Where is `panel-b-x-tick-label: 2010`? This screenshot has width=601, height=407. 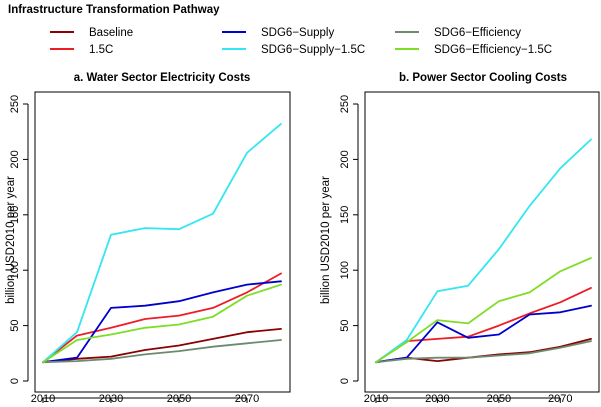
panel-b-x-tick-label: 2010 is located at coordinates (376, 399).